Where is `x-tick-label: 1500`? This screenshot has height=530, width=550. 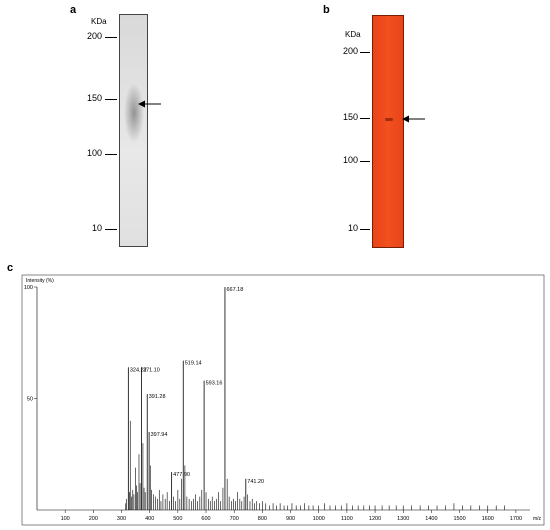
x-tick-label: 1500 is located at coordinates (459, 519).